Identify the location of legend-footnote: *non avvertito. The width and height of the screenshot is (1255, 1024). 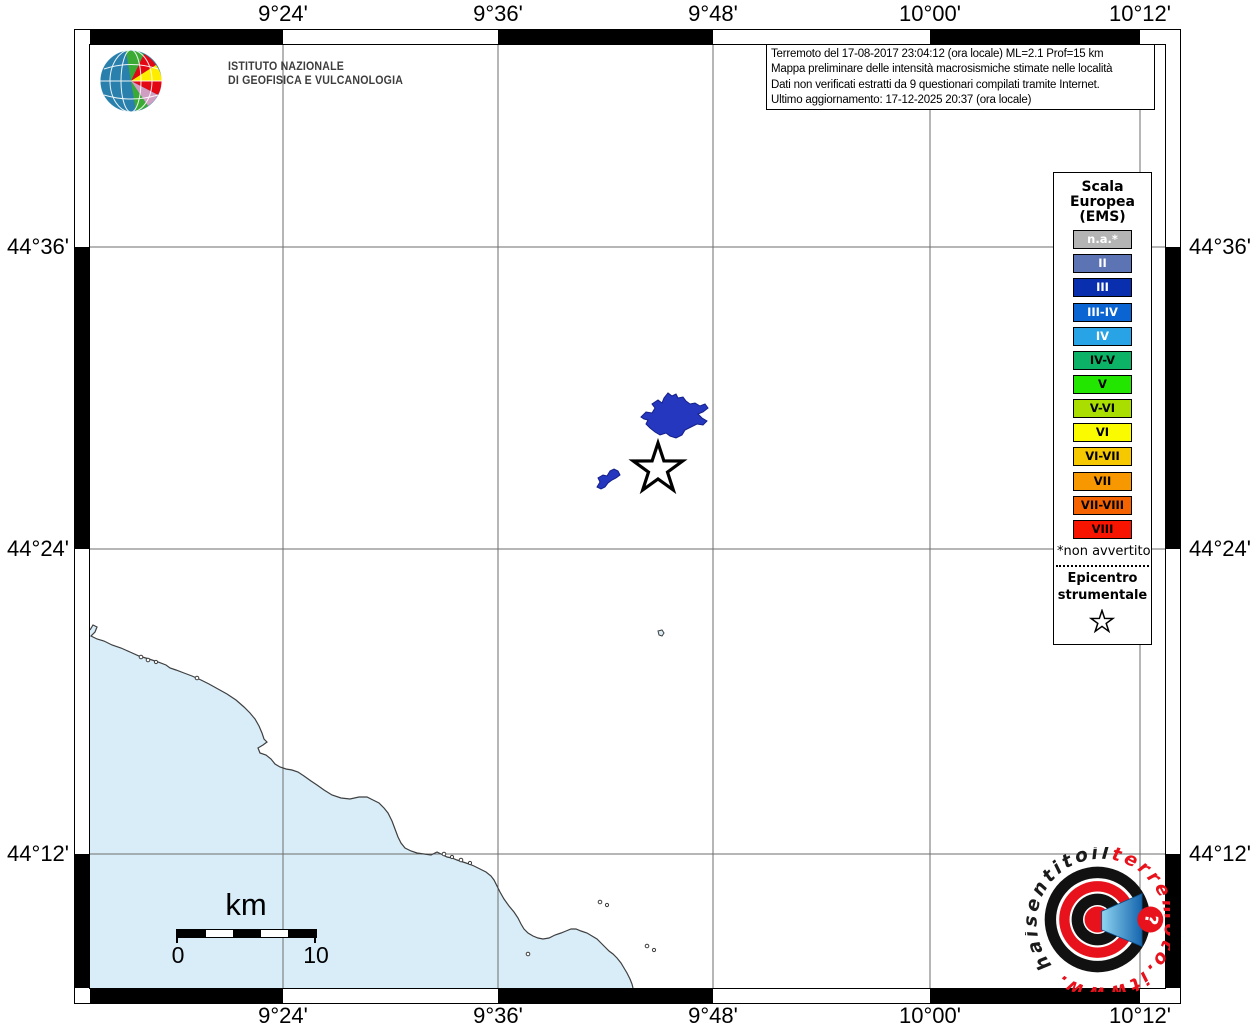
(1104, 551).